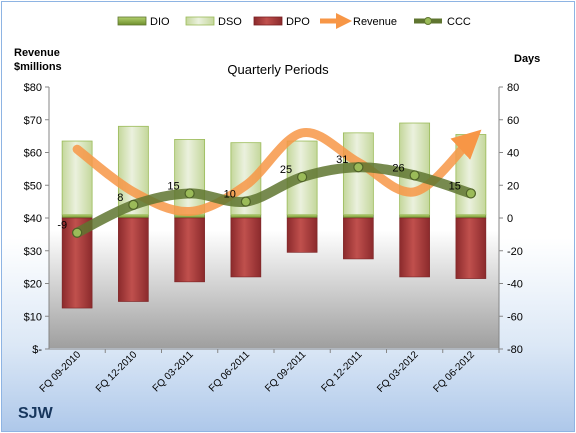  I want to click on right-tick-label: -80, so click(515, 350).